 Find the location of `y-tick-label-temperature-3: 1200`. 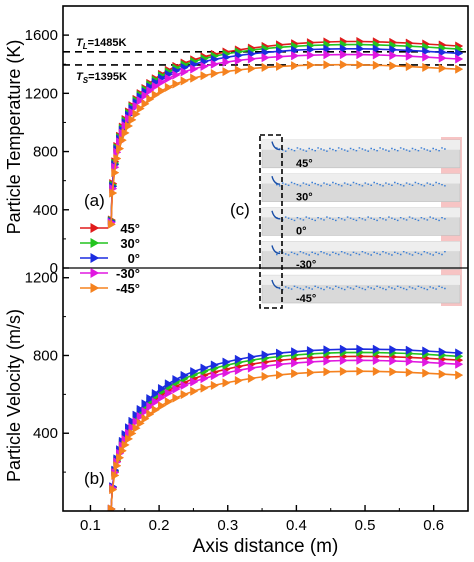

y-tick-label-temperature-3: 1200 is located at coordinates (41, 93).